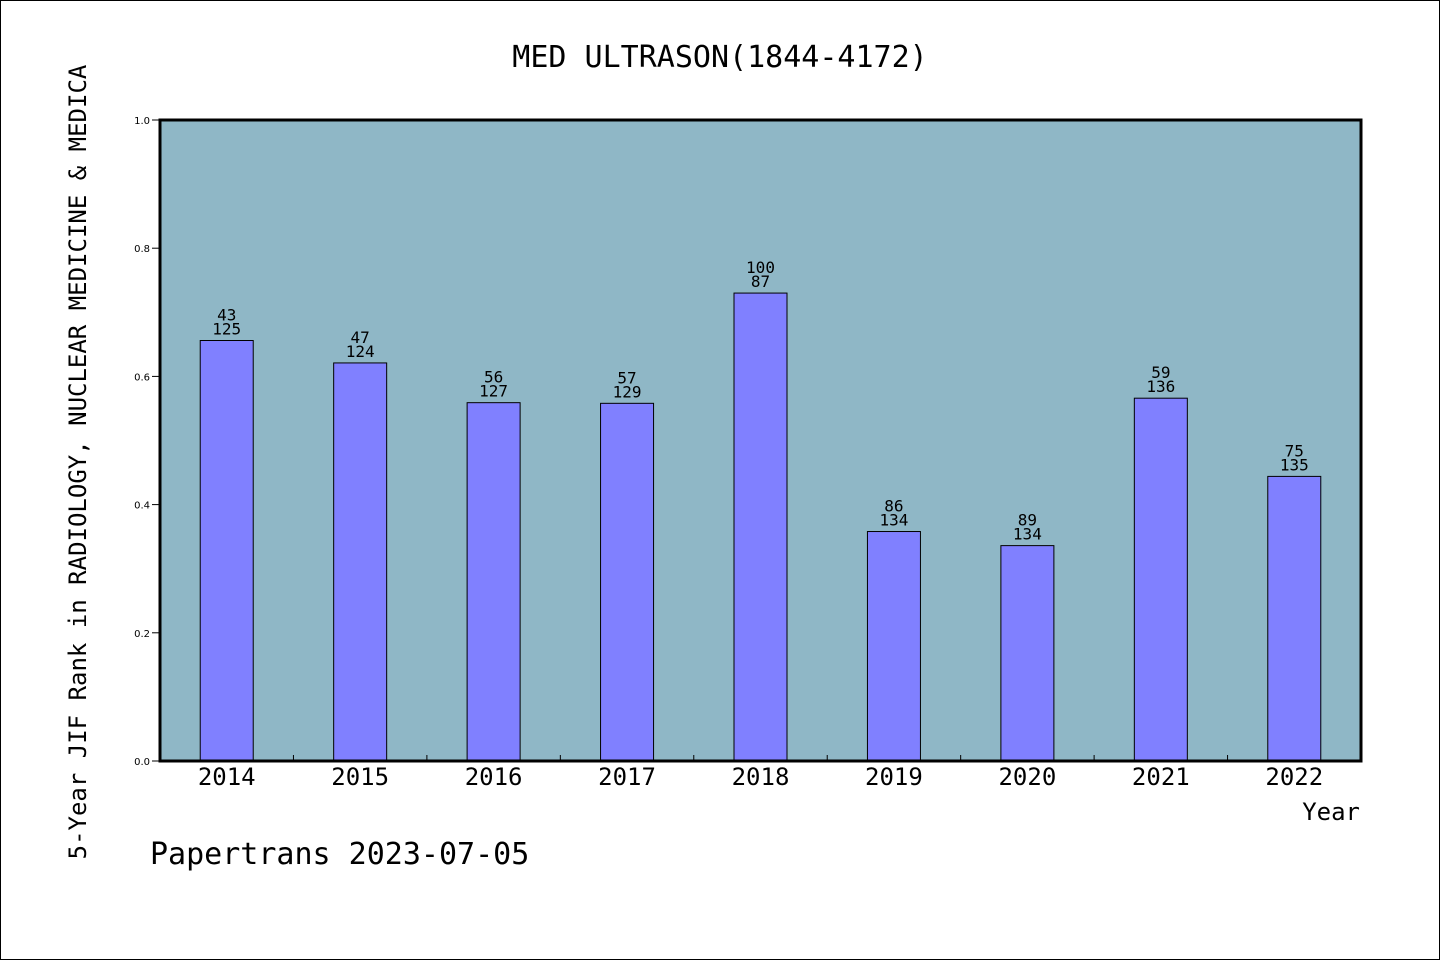 Image resolution: width=1440 pixels, height=960 pixels. Describe the element at coordinates (142, 762) in the screenshot. I see `y-tick-label: 0.0` at that location.